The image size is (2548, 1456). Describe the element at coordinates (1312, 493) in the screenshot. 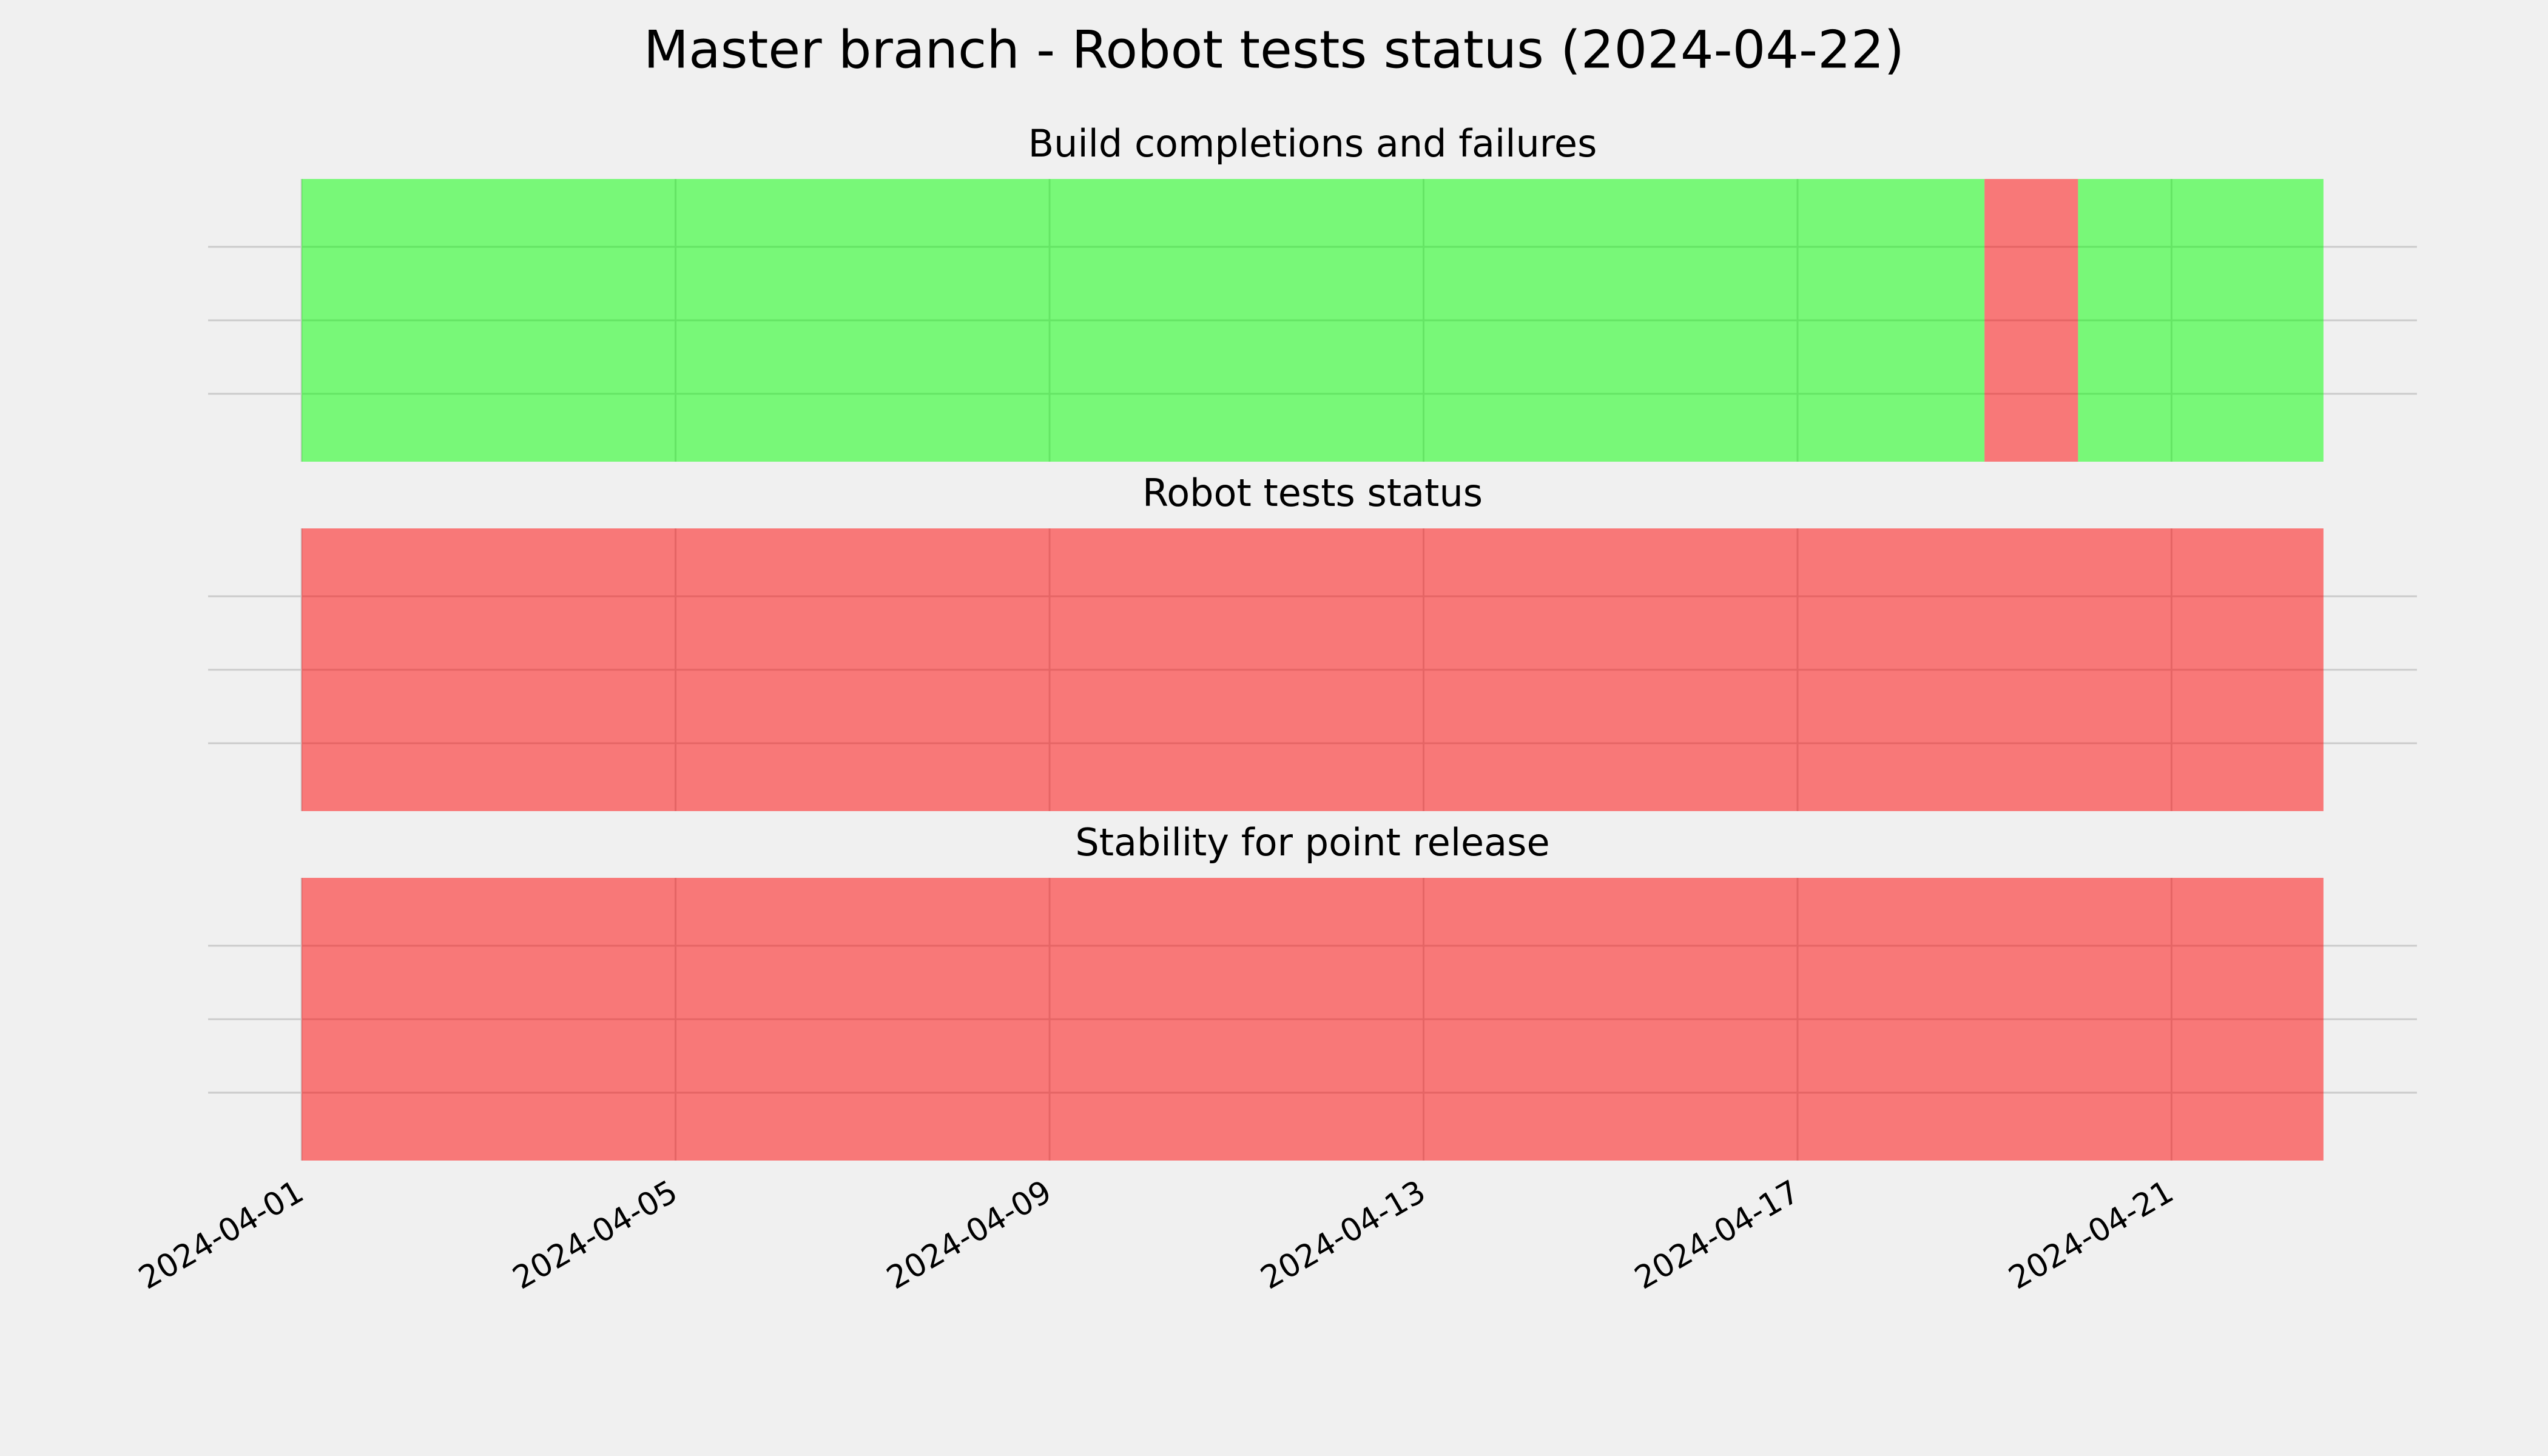

I see `subplot-title: Robot tests status` at that location.